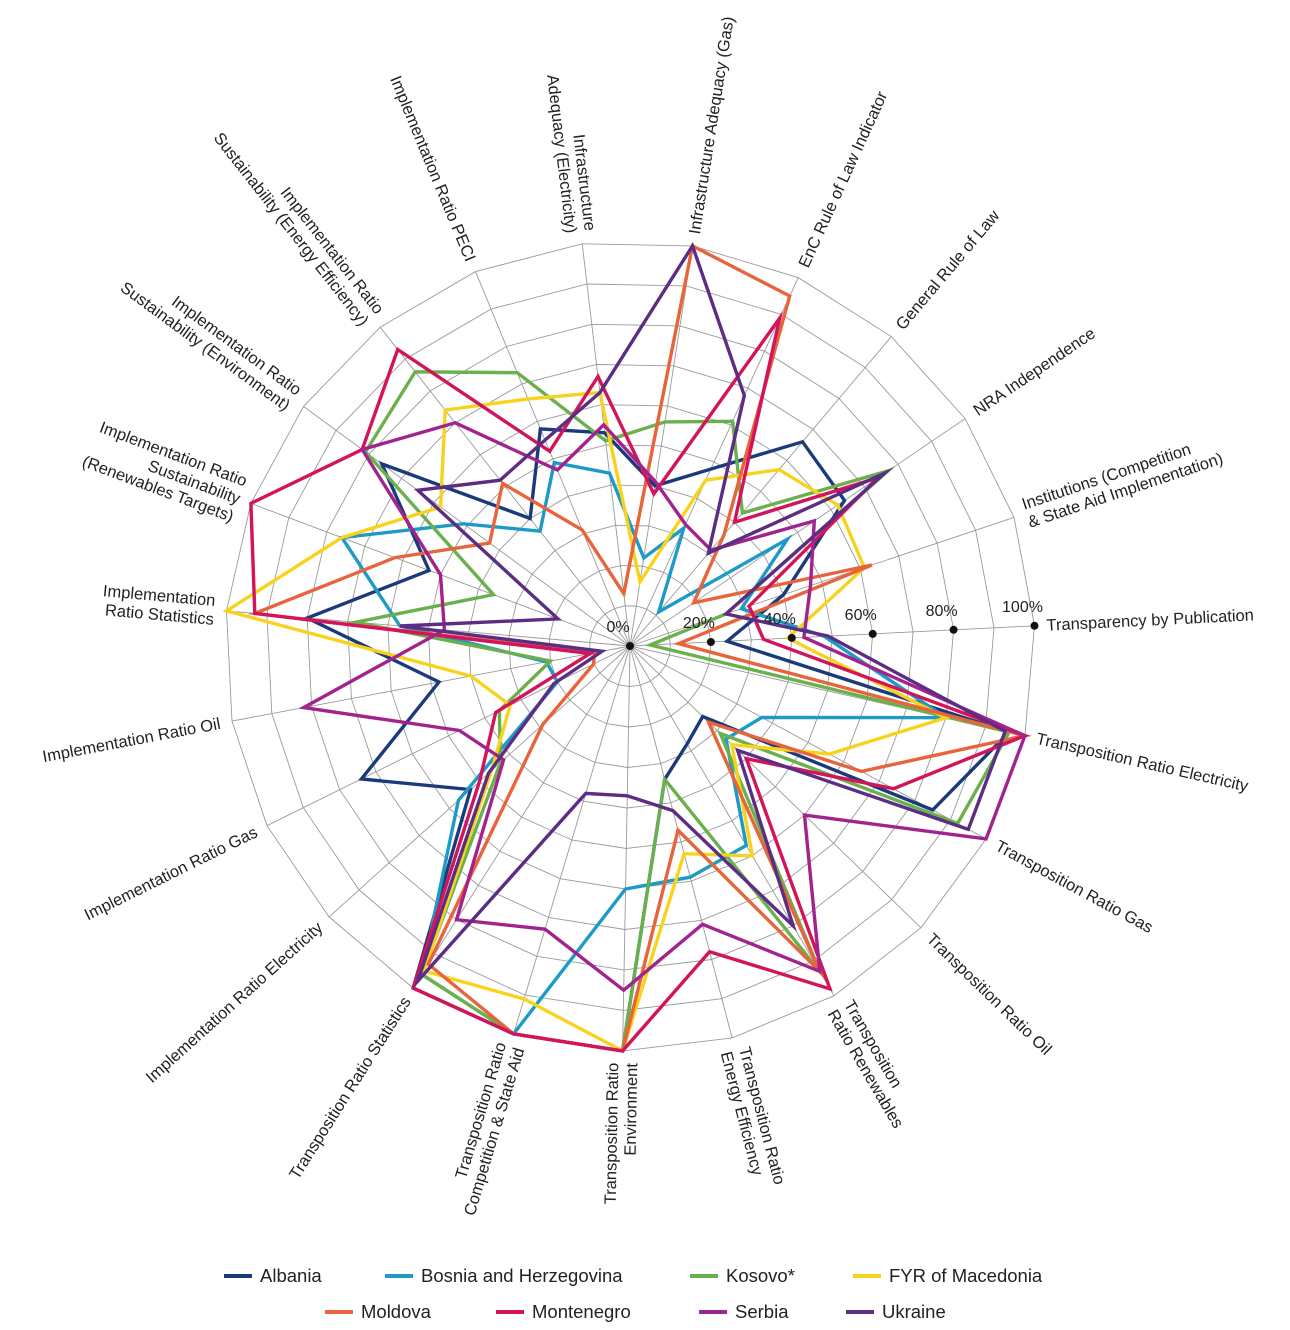  I want to click on grid-ring, so click(630, 646).